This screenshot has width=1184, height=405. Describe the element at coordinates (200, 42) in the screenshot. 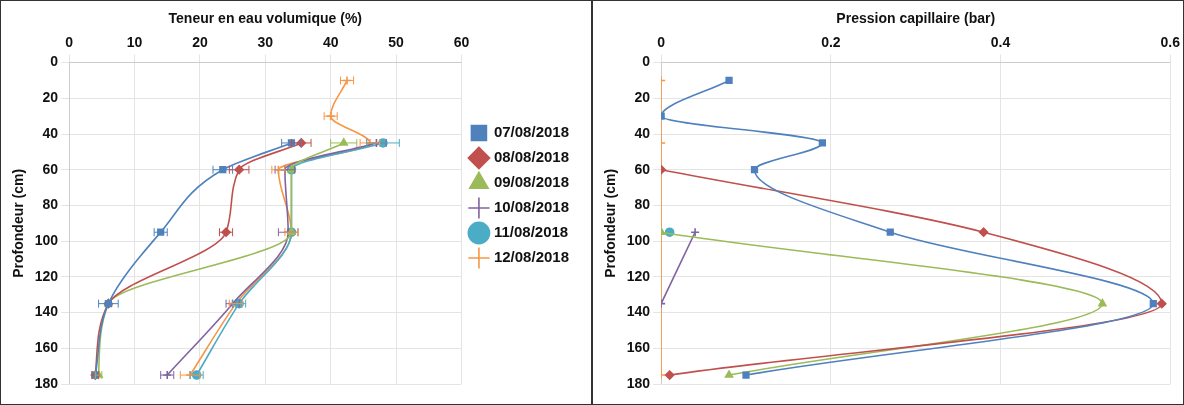

I see `x-tick-label: 20` at that location.